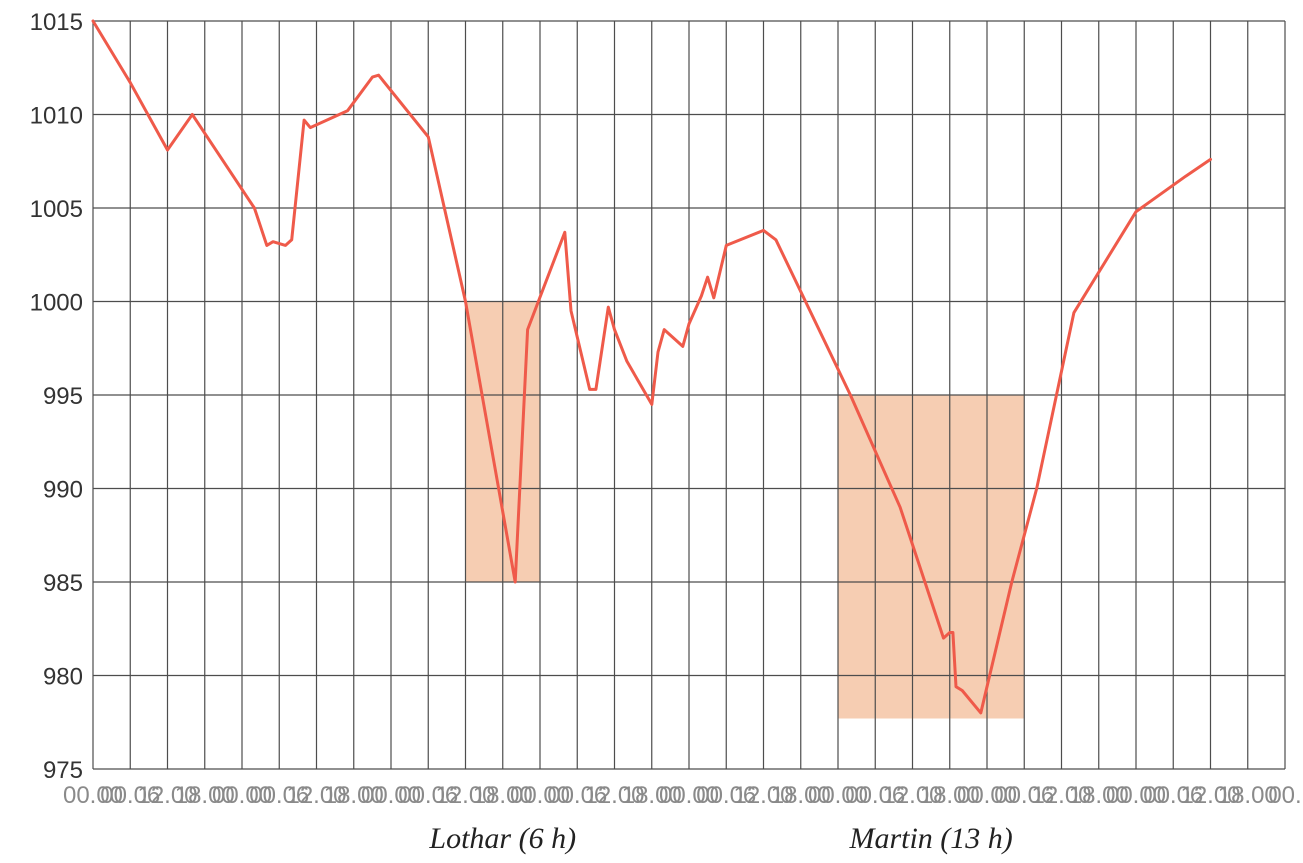 The width and height of the screenshot is (1303, 863). Describe the element at coordinates (1284, 795) in the screenshot. I see `x-tick-label: 00.` at that location.